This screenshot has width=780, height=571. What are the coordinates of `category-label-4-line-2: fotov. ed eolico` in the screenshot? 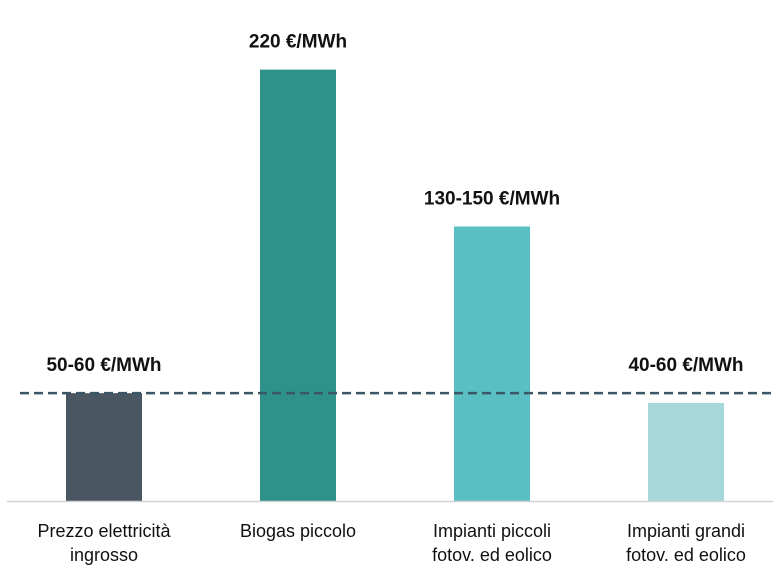 It's located at (686, 555).